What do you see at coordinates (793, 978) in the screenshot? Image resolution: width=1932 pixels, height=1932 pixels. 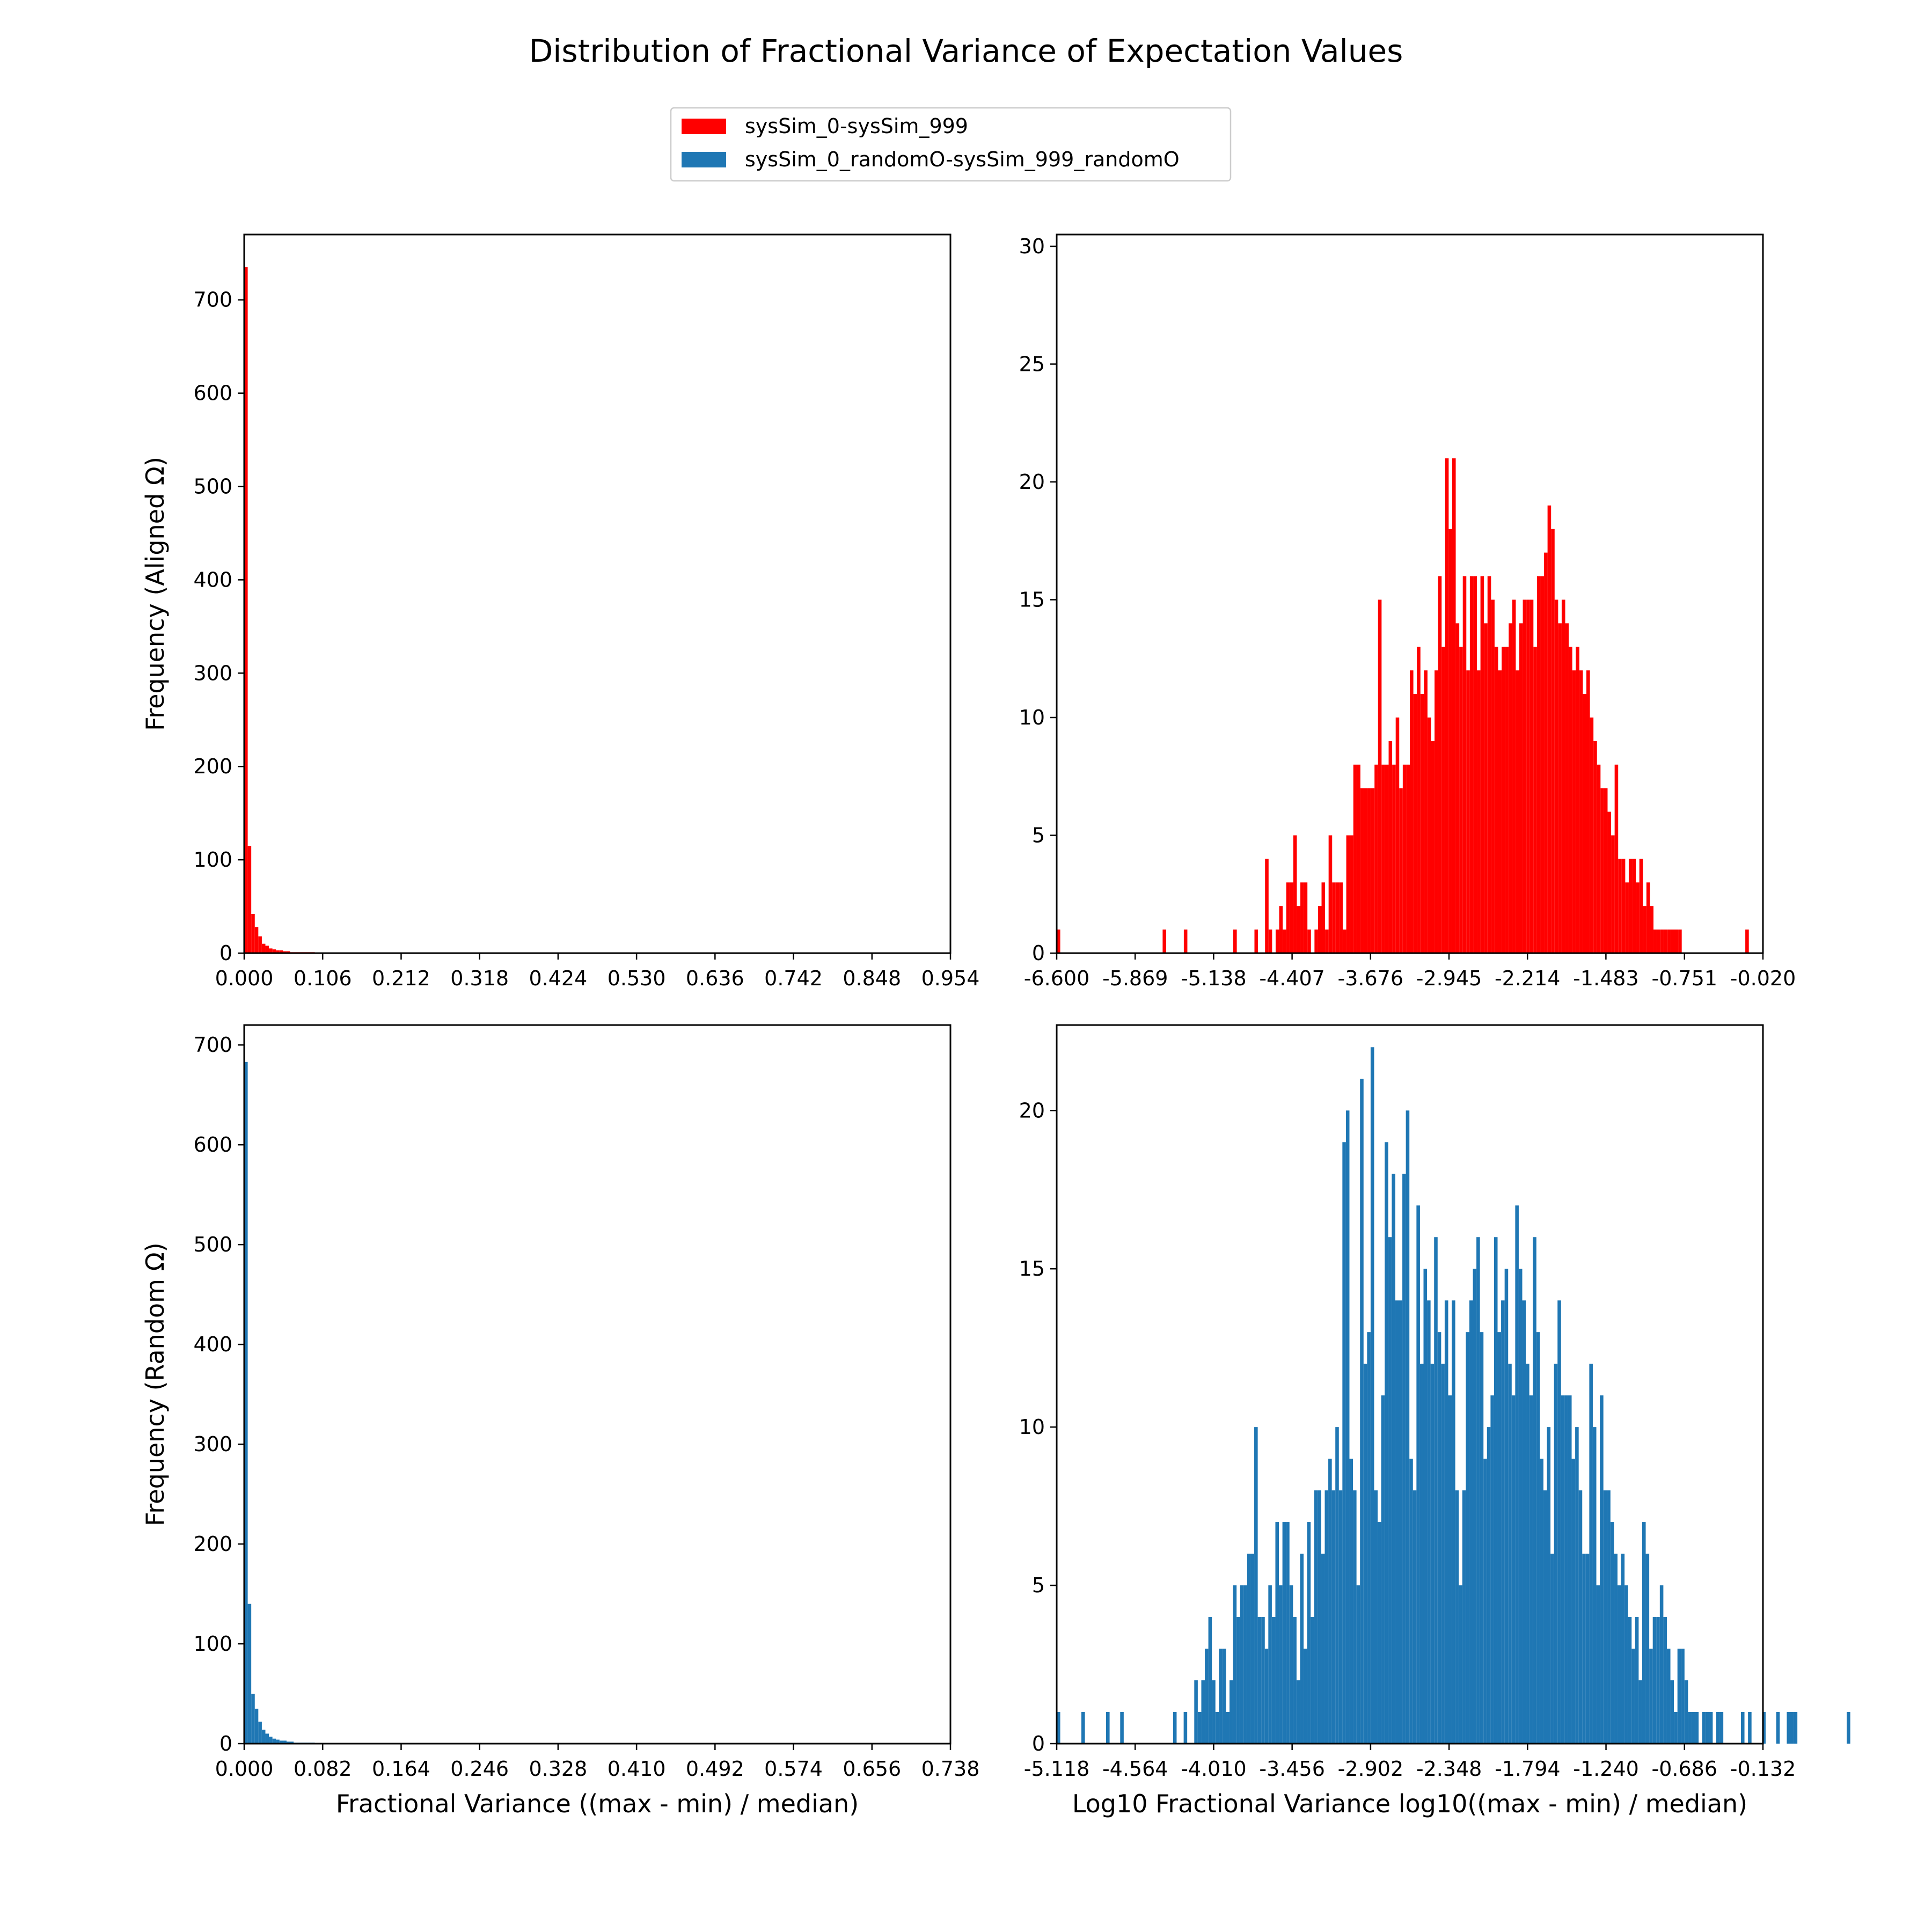 I see `x-tick-label: 0.742` at bounding box center [793, 978].